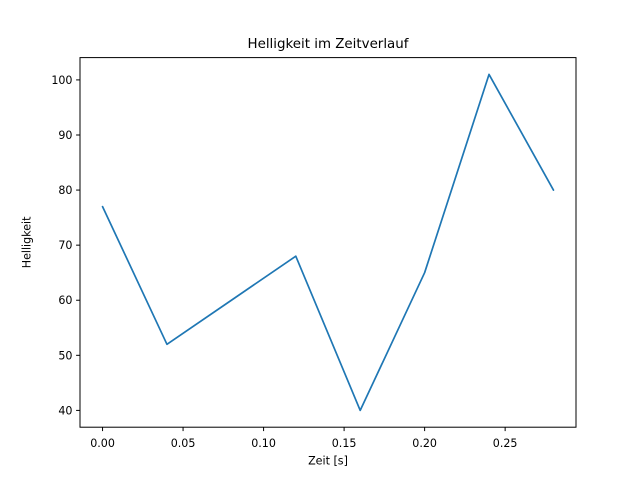 The width and height of the screenshot is (640, 480). I want to click on x-tick-label: 0.05, so click(183, 443).